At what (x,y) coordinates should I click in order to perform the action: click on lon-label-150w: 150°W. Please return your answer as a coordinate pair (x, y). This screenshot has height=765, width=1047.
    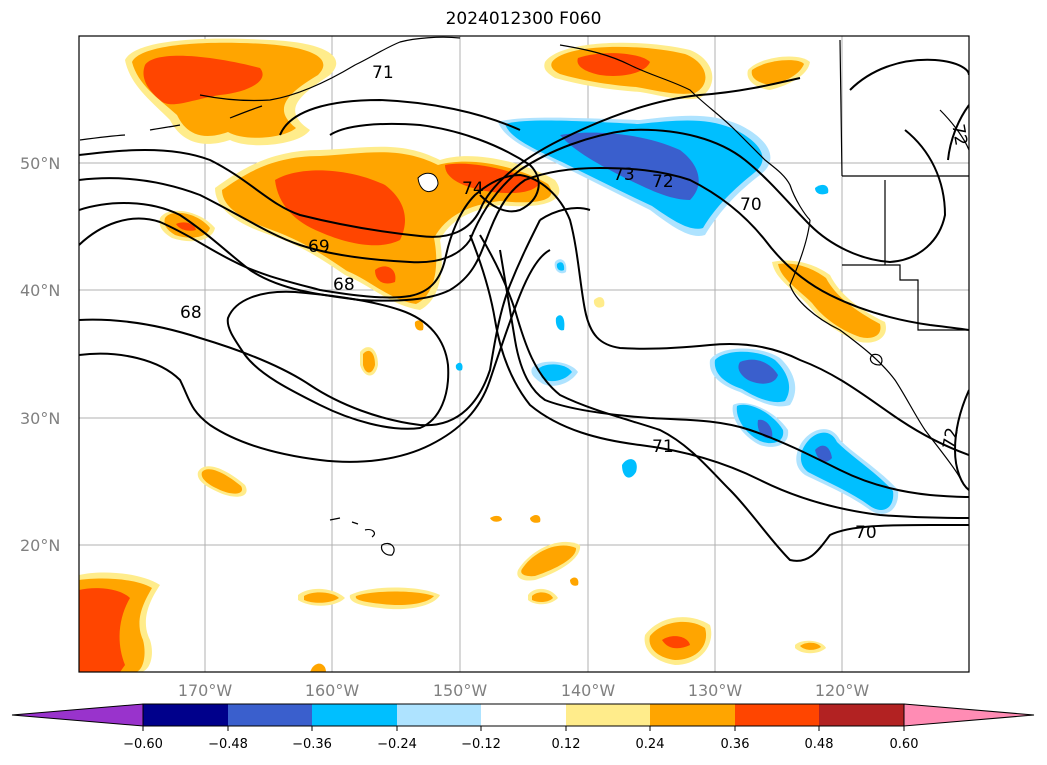
    Looking at the image, I should click on (460, 690).